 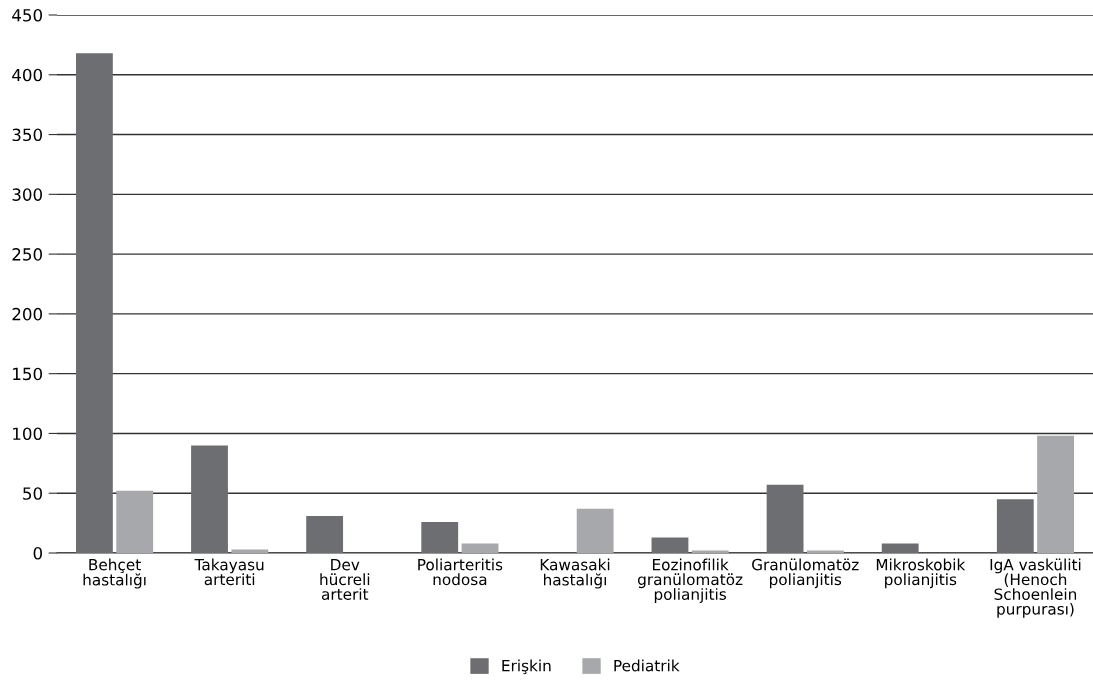 What do you see at coordinates (27, 135) in the screenshot?
I see `y-tick-label: 350` at bounding box center [27, 135].